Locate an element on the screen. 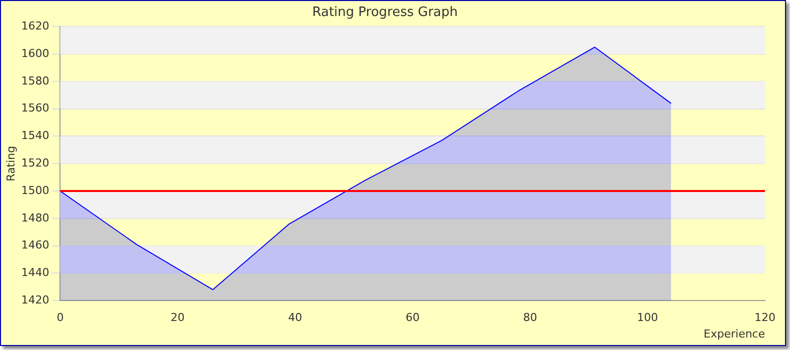  x-tick-label: 120 is located at coordinates (765, 317).